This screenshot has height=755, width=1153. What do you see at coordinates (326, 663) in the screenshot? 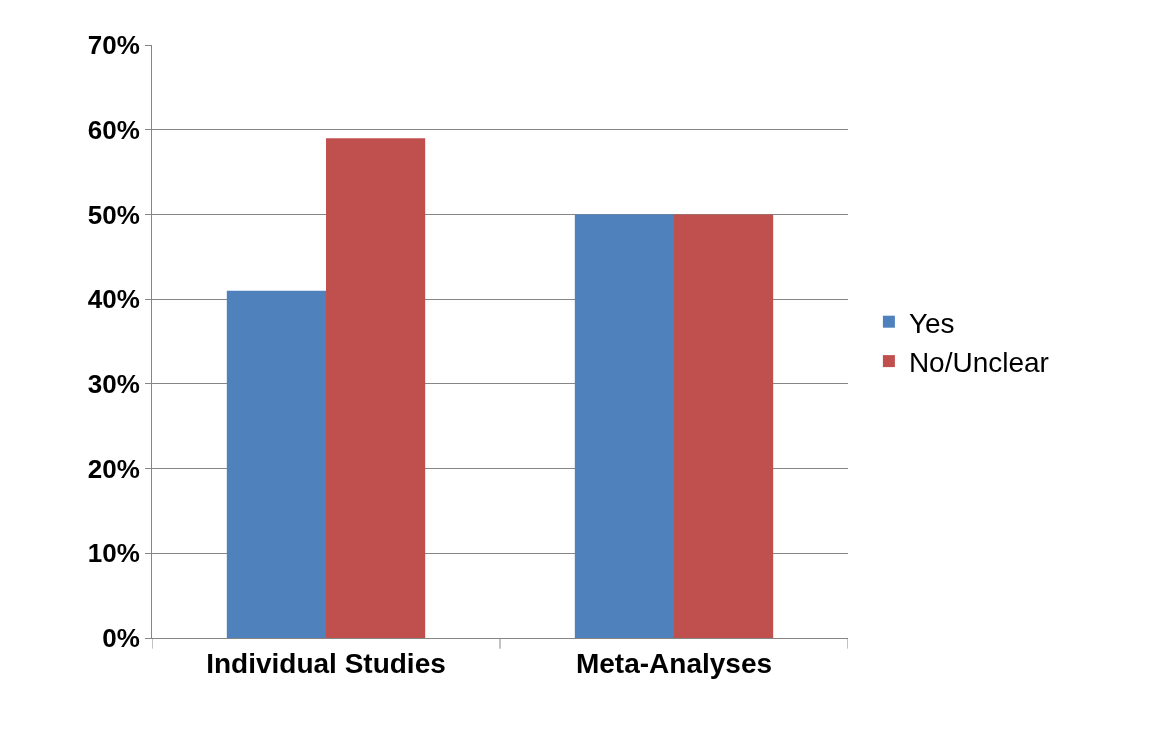
I see `x-tick-label: Individual Studies` at bounding box center [326, 663].